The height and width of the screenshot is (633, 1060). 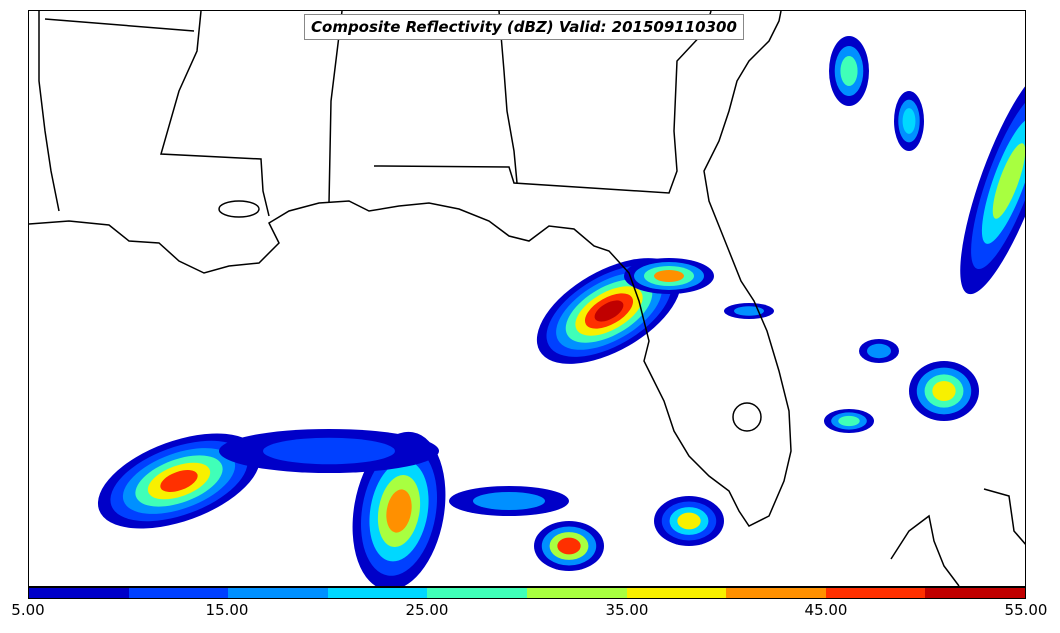 What do you see at coordinates (925, 550) in the screenshot?
I see `cuba-coastline` at bounding box center [925, 550].